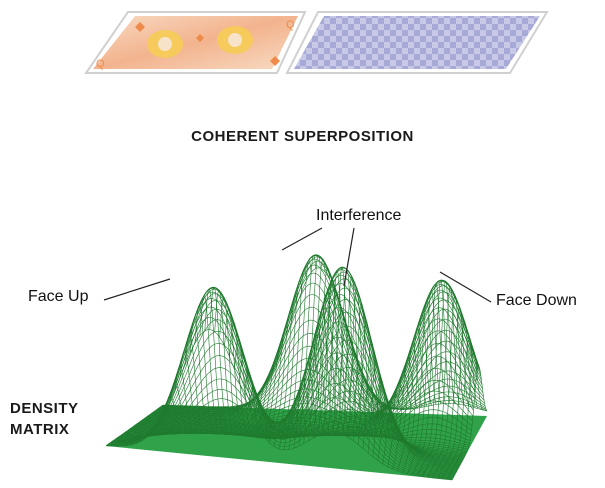  I want to click on leader-lines, so click(297, 265).